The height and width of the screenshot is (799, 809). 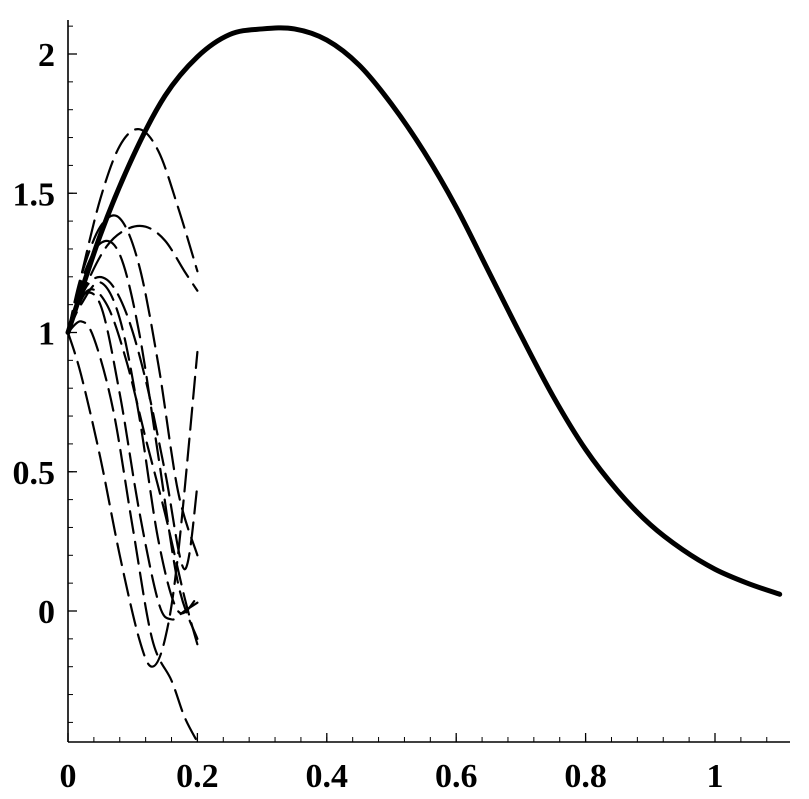 What do you see at coordinates (46, 612) in the screenshot?
I see `y-tick-label: 0` at bounding box center [46, 612].